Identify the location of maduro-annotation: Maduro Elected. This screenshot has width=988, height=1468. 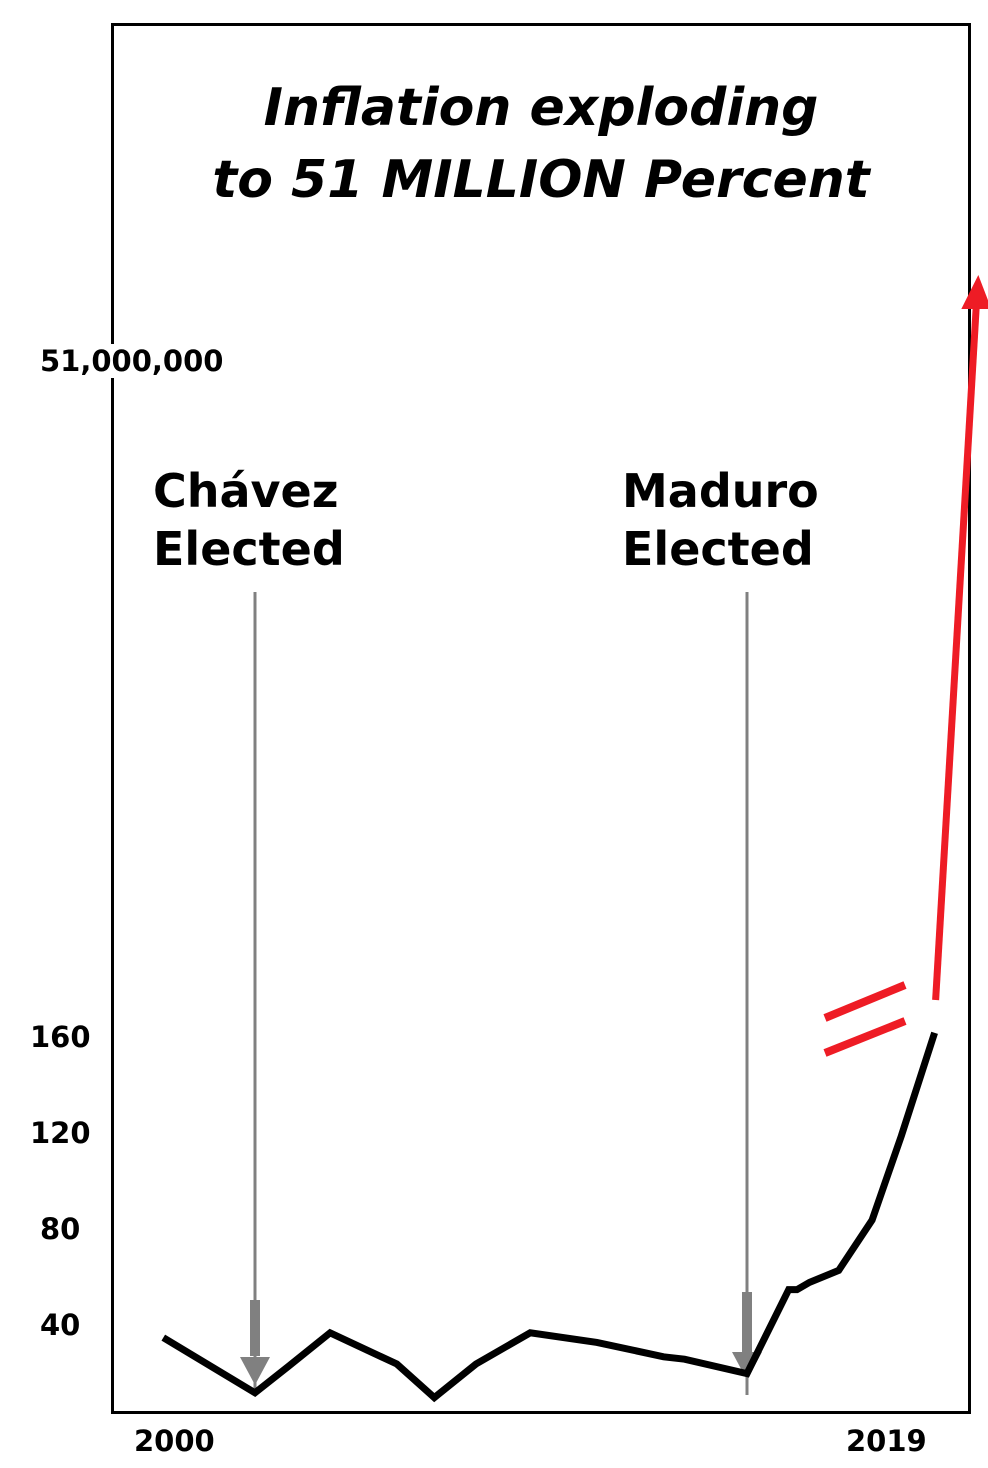
(720, 520).